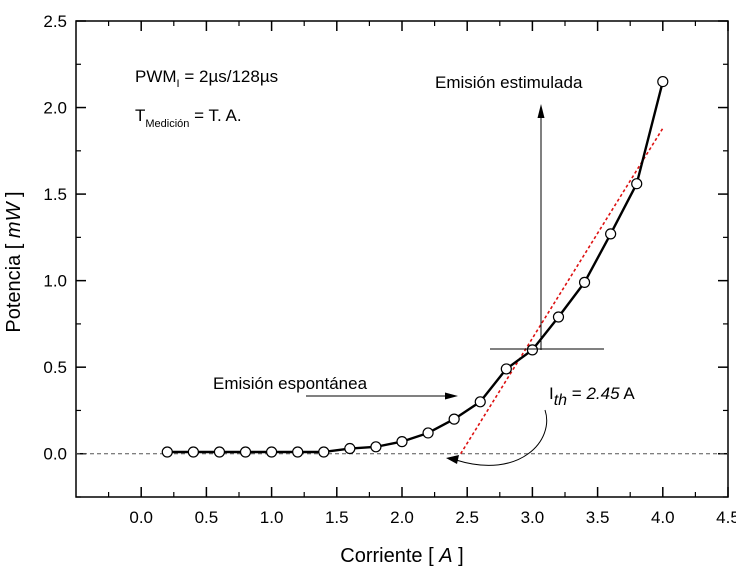 This screenshot has width=736, height=572. What do you see at coordinates (628, 393) in the screenshot?
I see `ith-unit: A` at bounding box center [628, 393].